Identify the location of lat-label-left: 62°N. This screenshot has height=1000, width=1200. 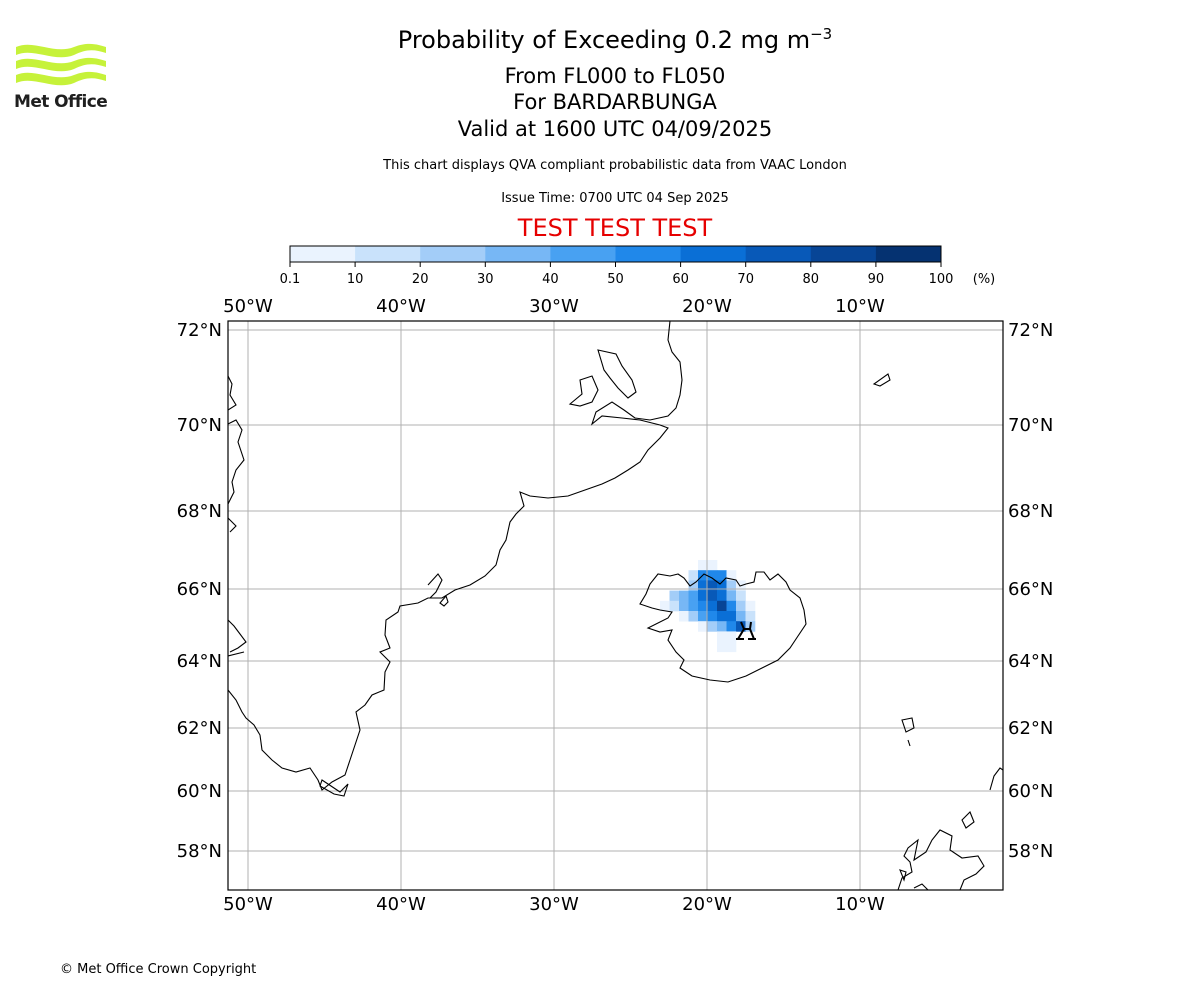
(199, 728).